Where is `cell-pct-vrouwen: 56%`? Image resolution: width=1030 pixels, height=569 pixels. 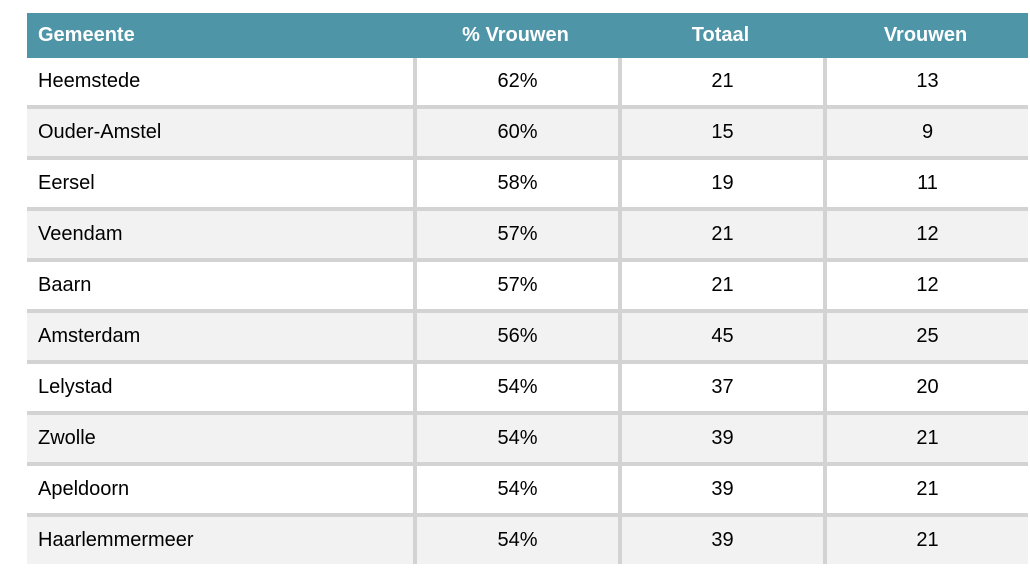
cell-pct-vrouwen: 56% is located at coordinates (515, 336).